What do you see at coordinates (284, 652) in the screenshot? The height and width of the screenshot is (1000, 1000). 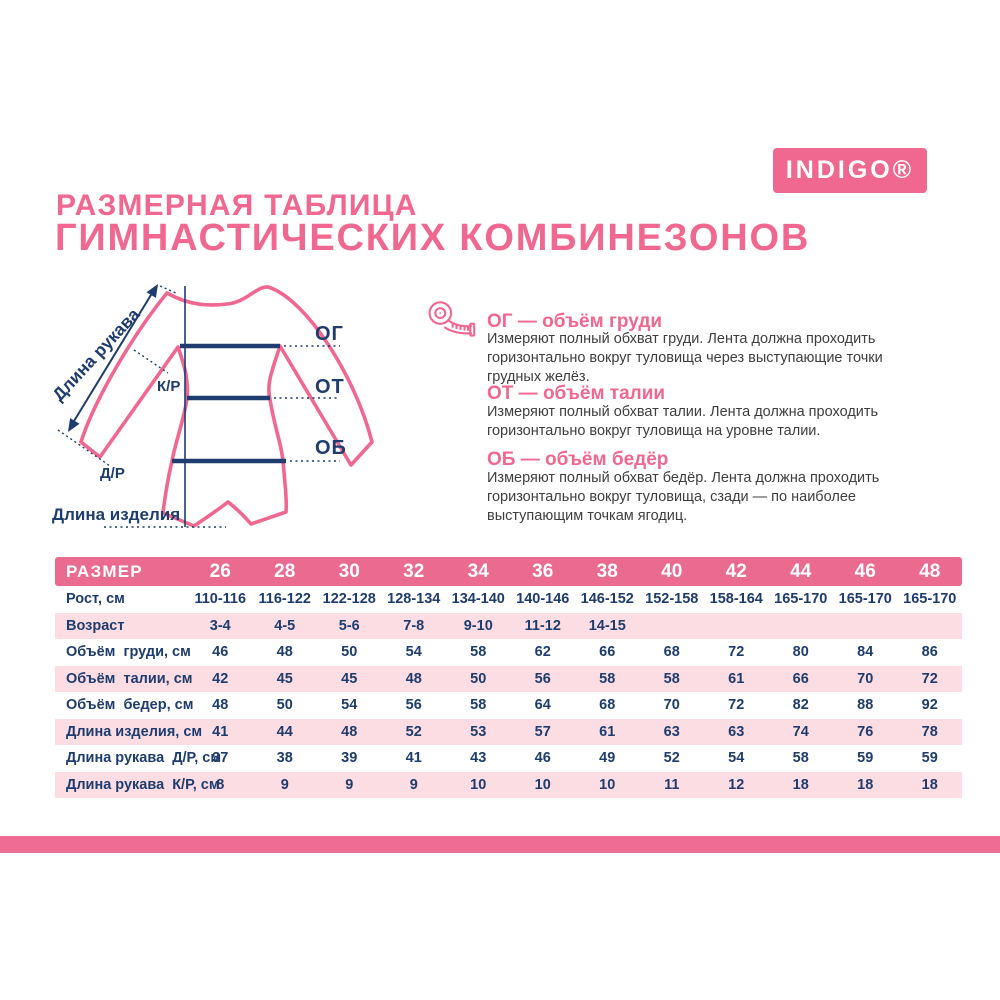 I see `value-cell: 48` at bounding box center [284, 652].